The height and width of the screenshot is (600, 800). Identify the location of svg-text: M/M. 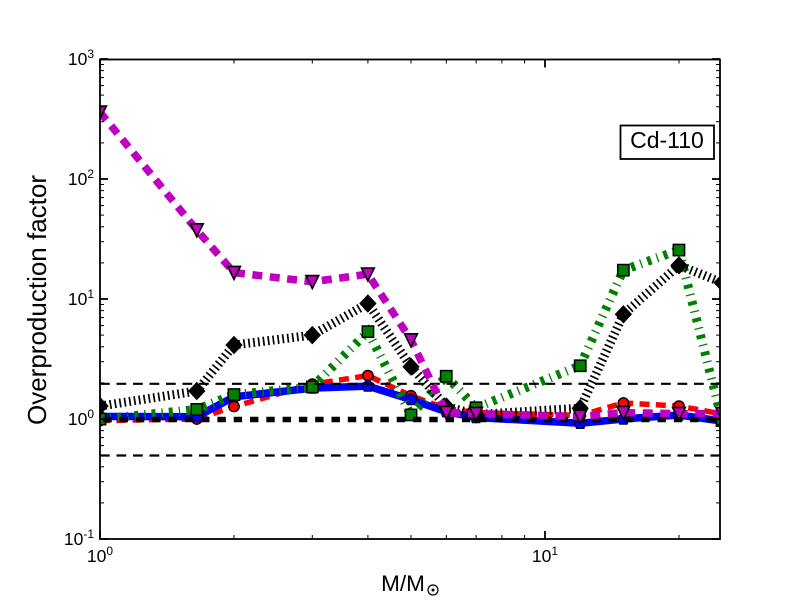
(403, 583).